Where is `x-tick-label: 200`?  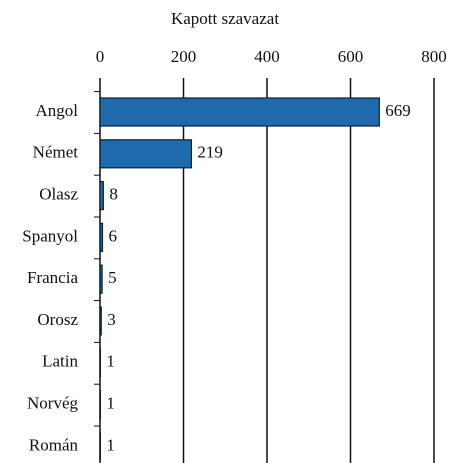
x-tick-label: 200 is located at coordinates (184, 56).